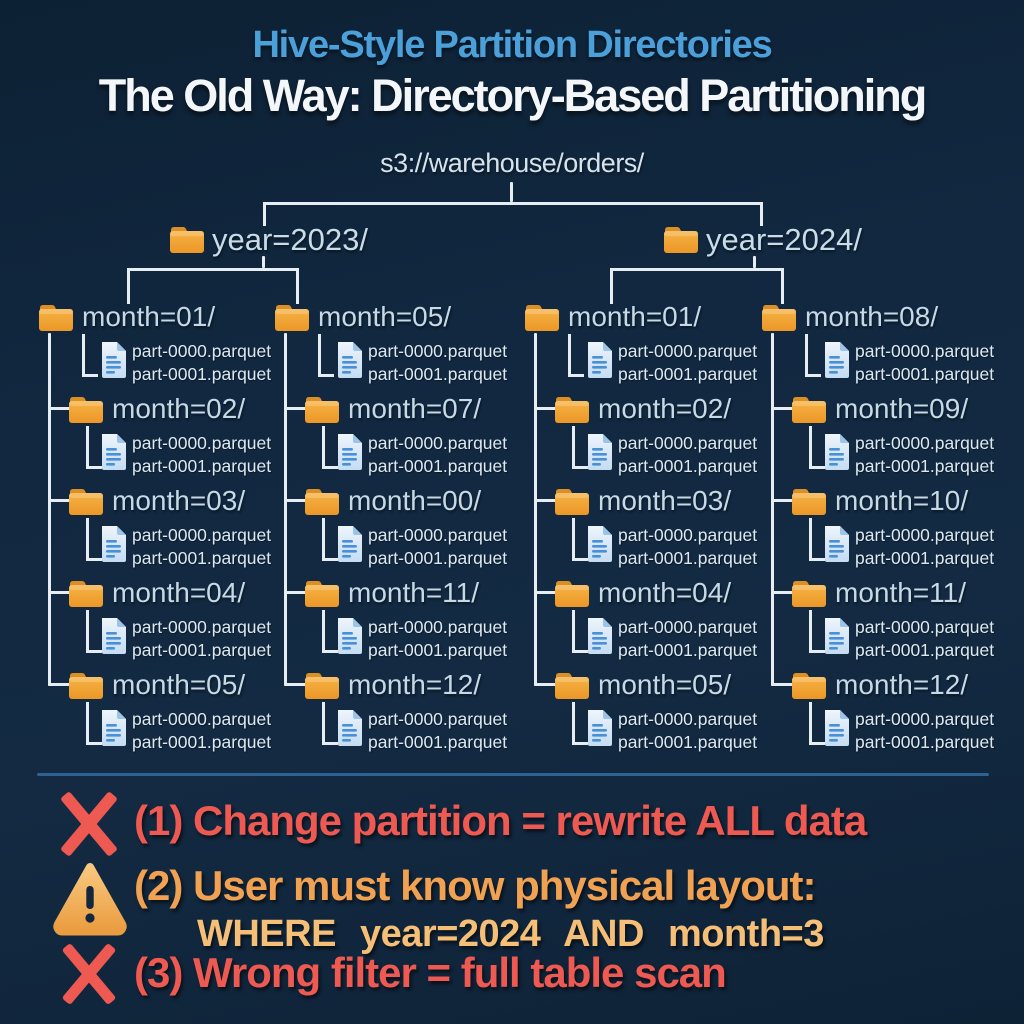  I want to click on folder-label: month=00/, so click(415, 500).